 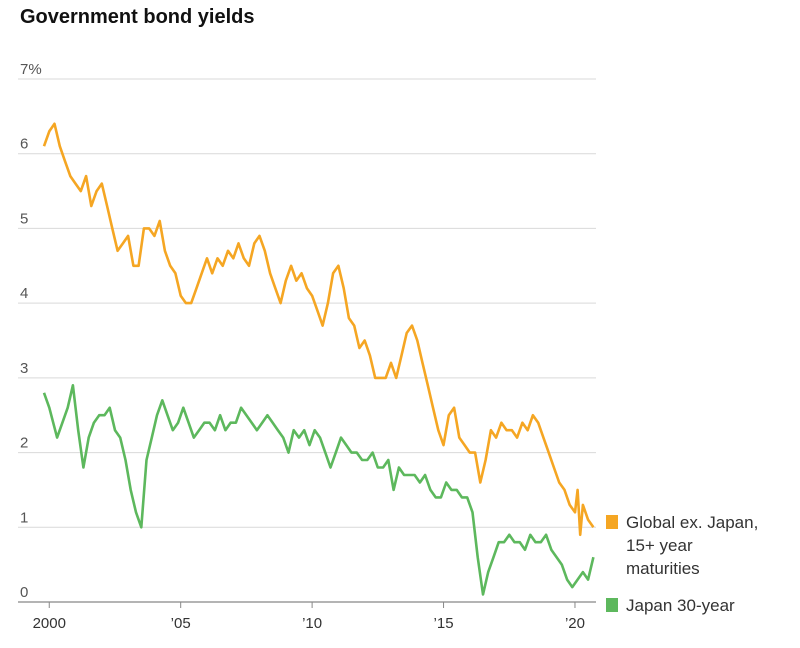 I want to click on x-tick-label: 2000, so click(x=49, y=623).